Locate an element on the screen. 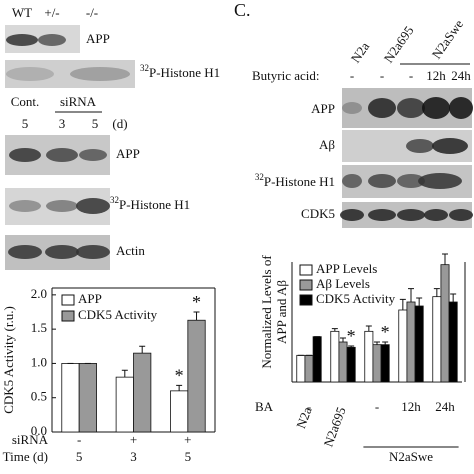 This screenshot has height=474, width=474. label: 12h is located at coordinates (436, 75).